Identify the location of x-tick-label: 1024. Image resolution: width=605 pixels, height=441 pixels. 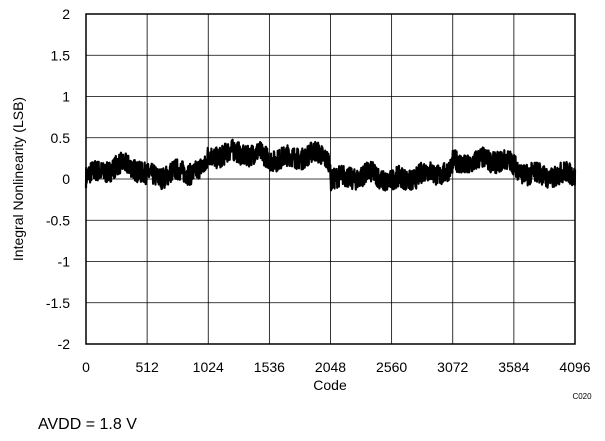
(208, 367).